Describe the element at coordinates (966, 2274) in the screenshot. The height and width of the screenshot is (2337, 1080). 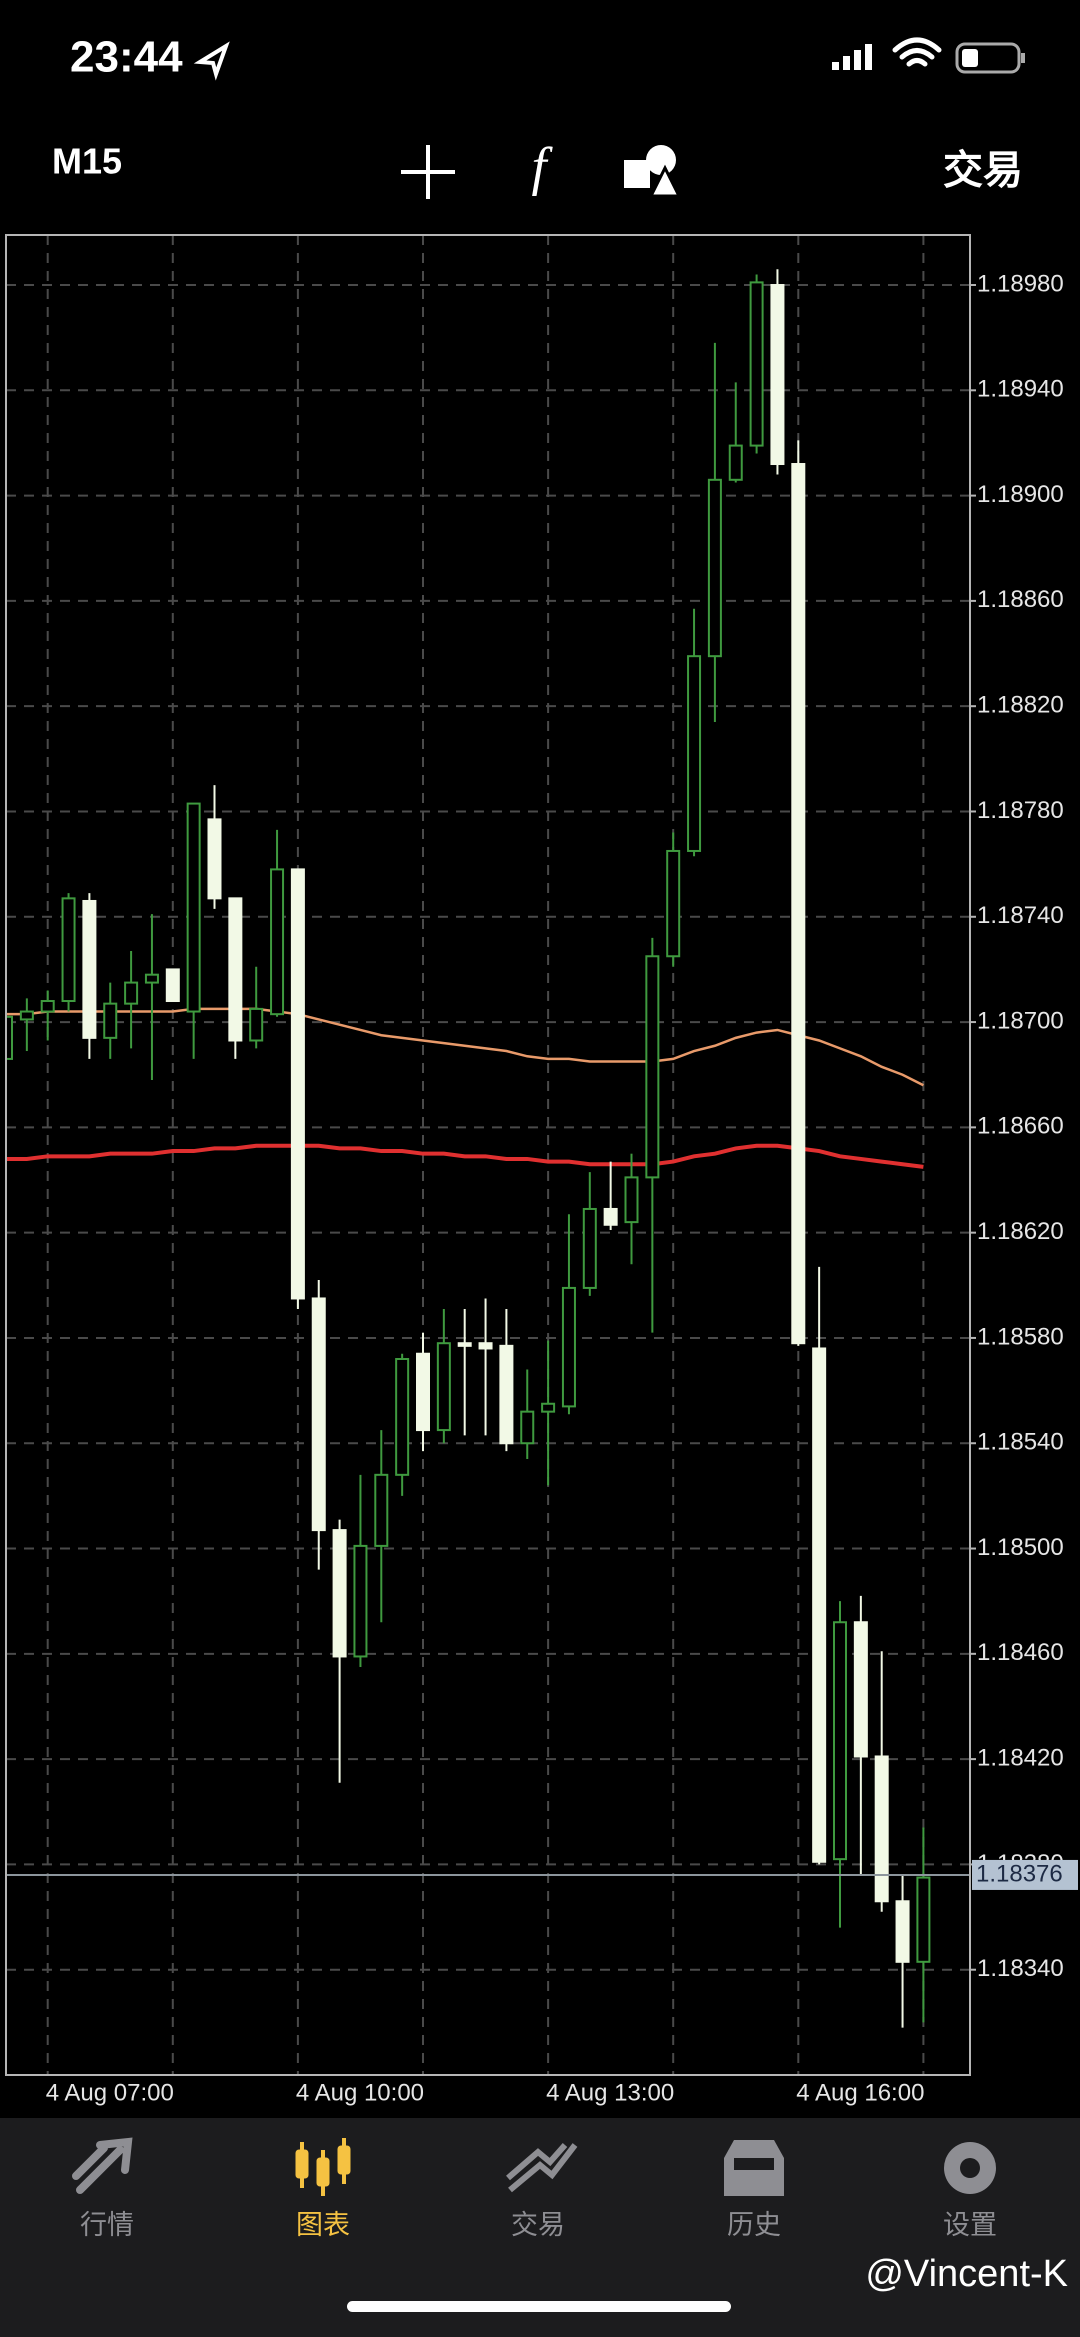
I see `watermark: @Vincent-K` at that location.